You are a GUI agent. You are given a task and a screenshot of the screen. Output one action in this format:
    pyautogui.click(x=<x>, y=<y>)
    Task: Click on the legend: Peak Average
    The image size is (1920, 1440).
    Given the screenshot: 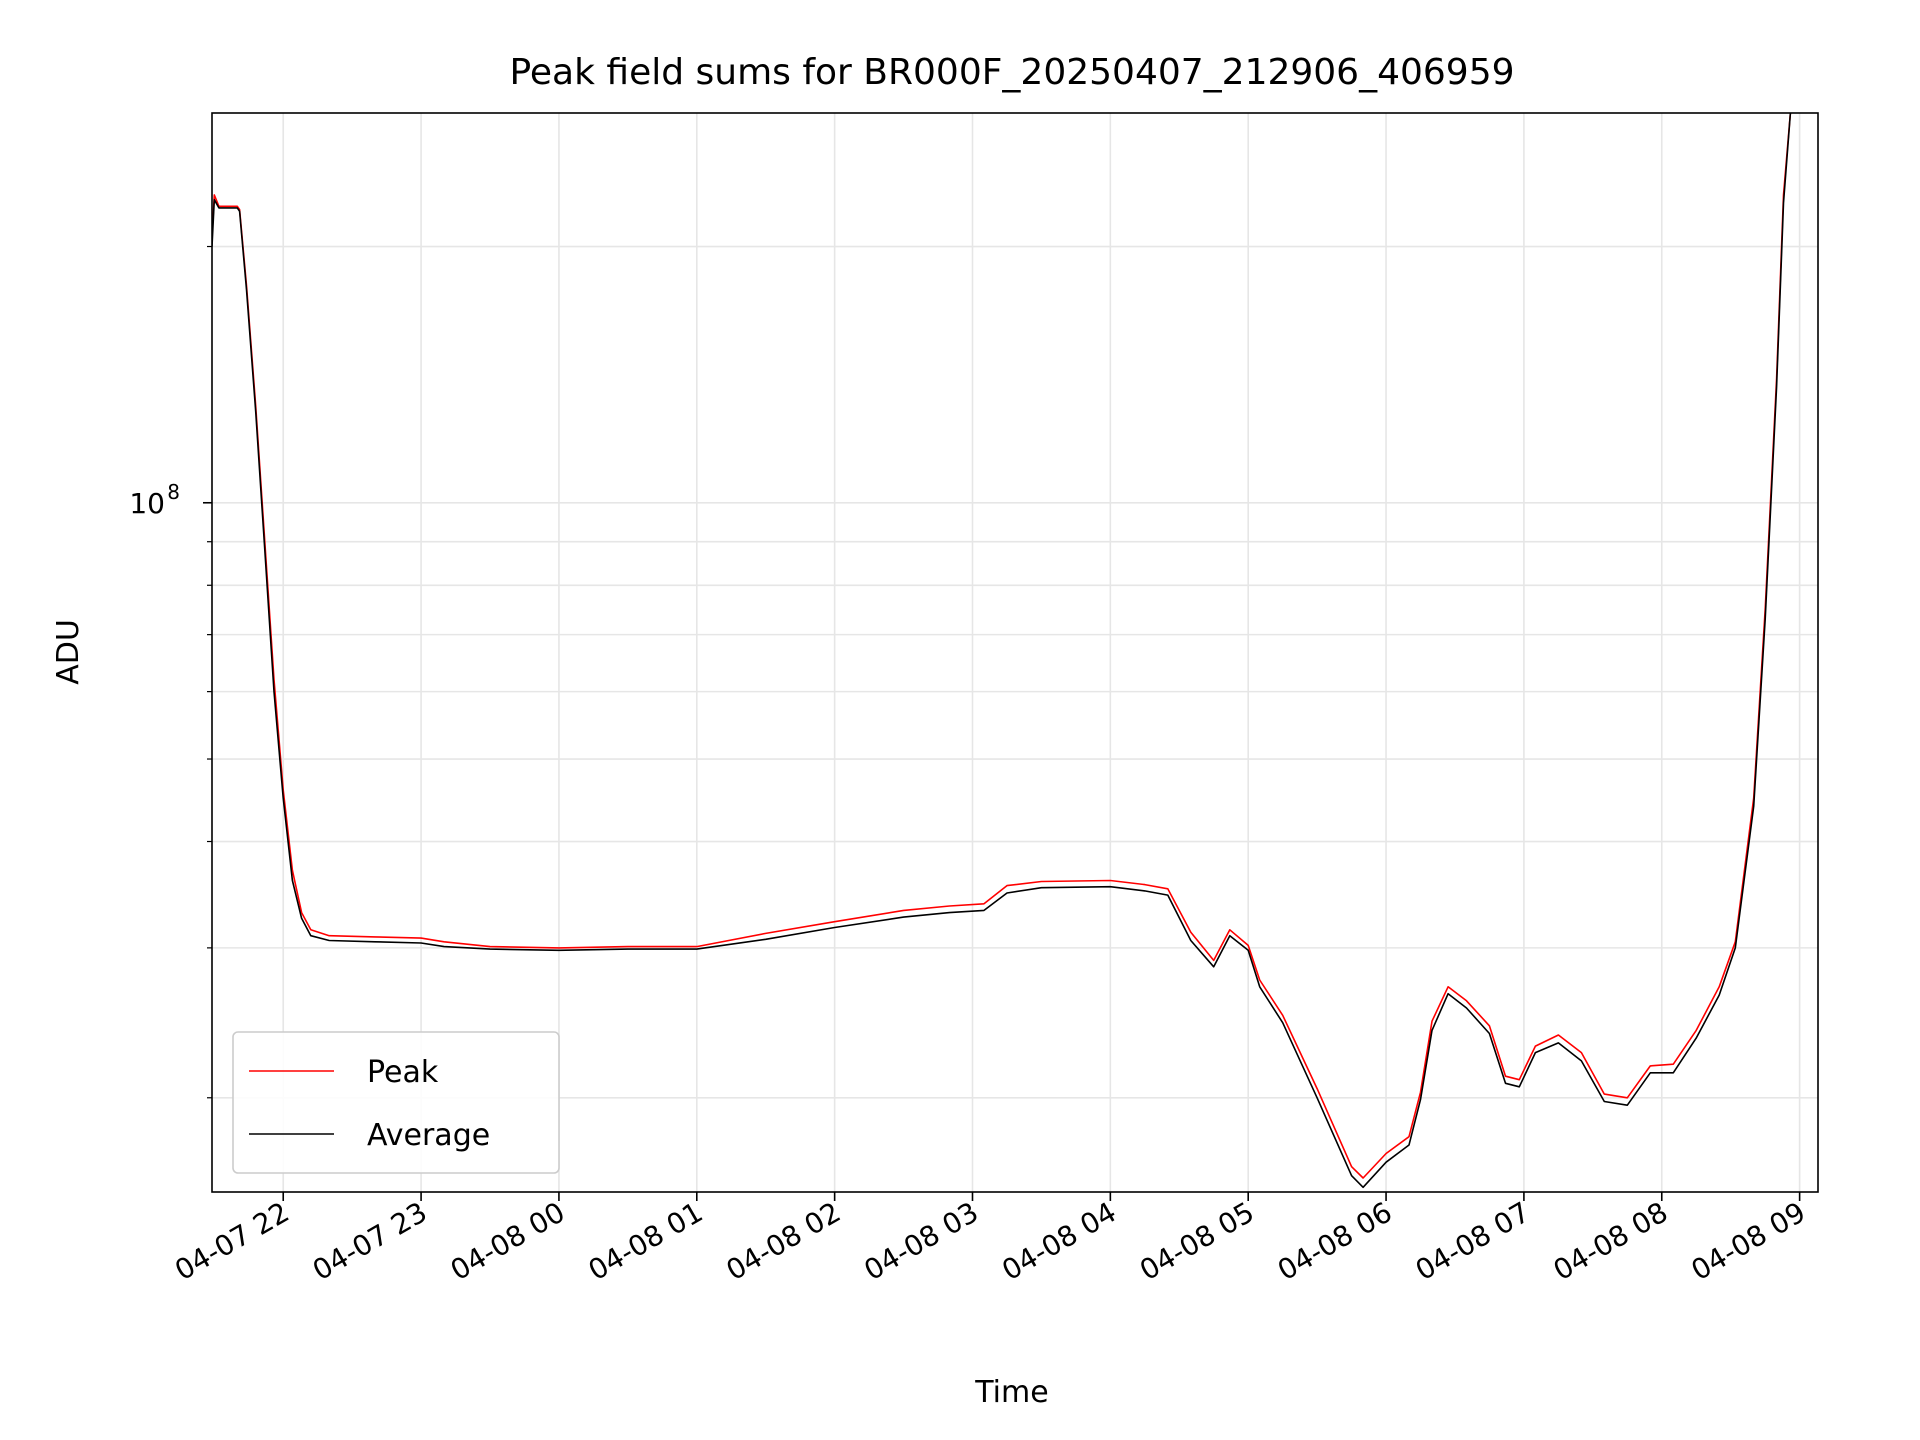 What is the action you would take?
    pyautogui.click(x=396, y=1102)
    